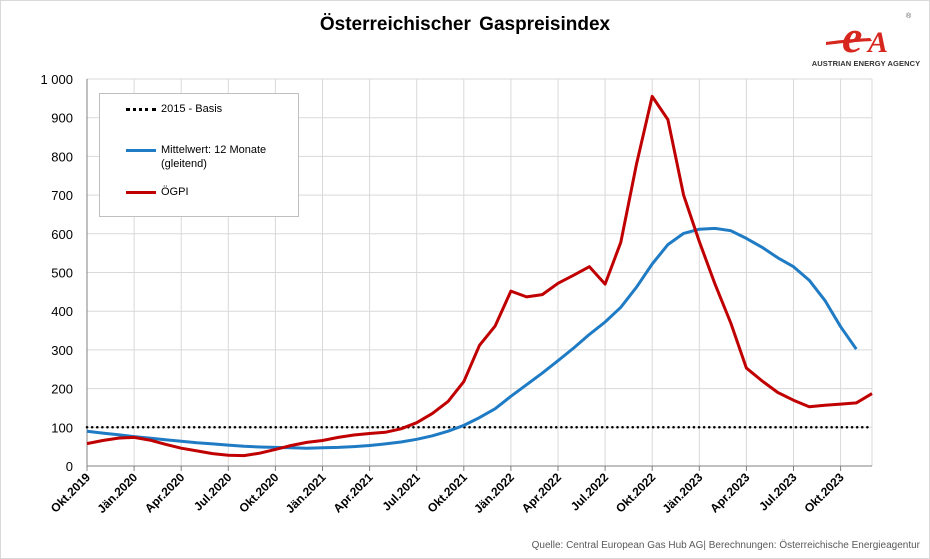 The width and height of the screenshot is (930, 559). I want to click on x-tick-label: Okt.2022, so click(636, 493).